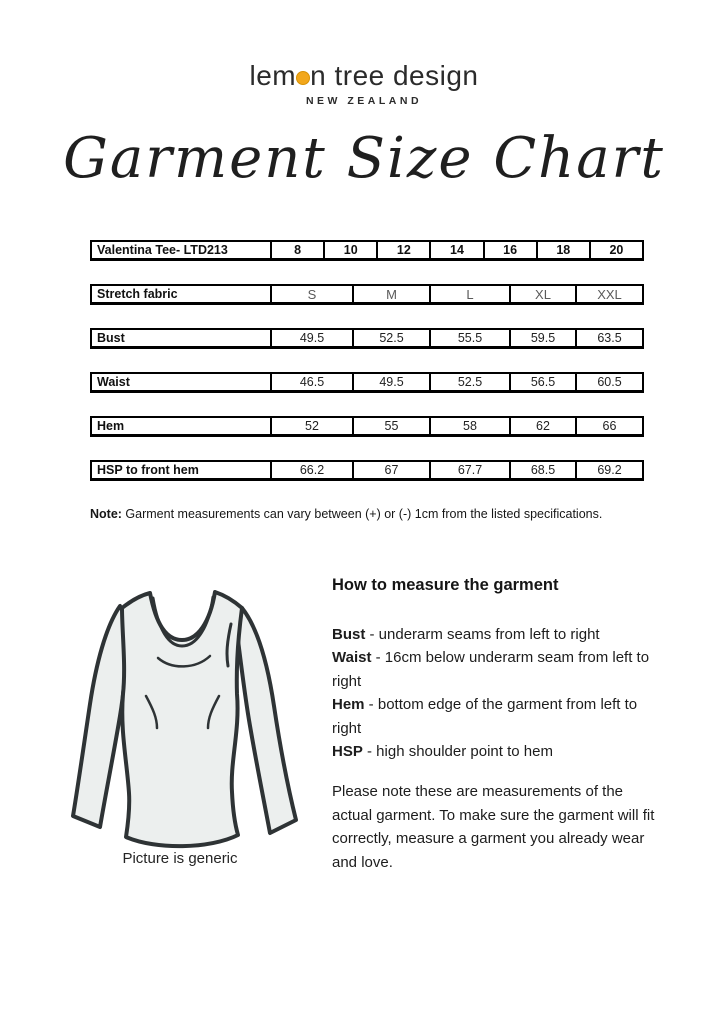 Image resolution: width=728 pixels, height=1030 pixels. Describe the element at coordinates (469, 470) in the screenshot. I see `measurement-value-cell: 67.7` at that location.